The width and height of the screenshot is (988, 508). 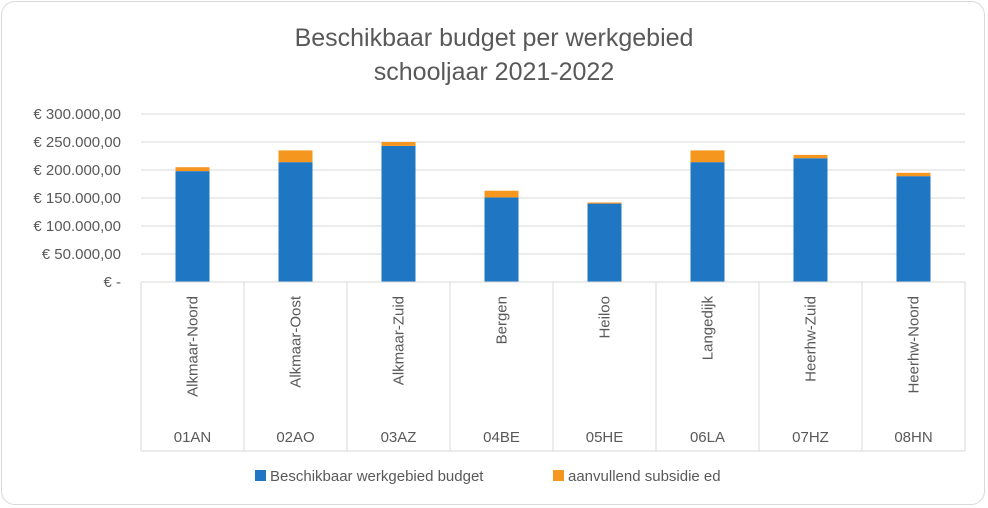 I want to click on y-tick-label: € 150.000,00, so click(x=77, y=198).